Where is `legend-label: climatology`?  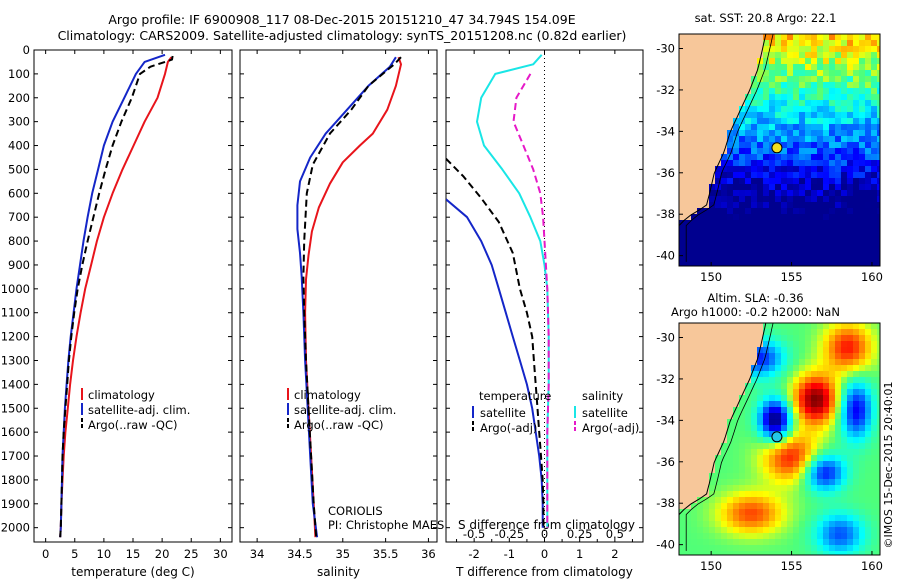 legend-label: climatology is located at coordinates (121, 395).